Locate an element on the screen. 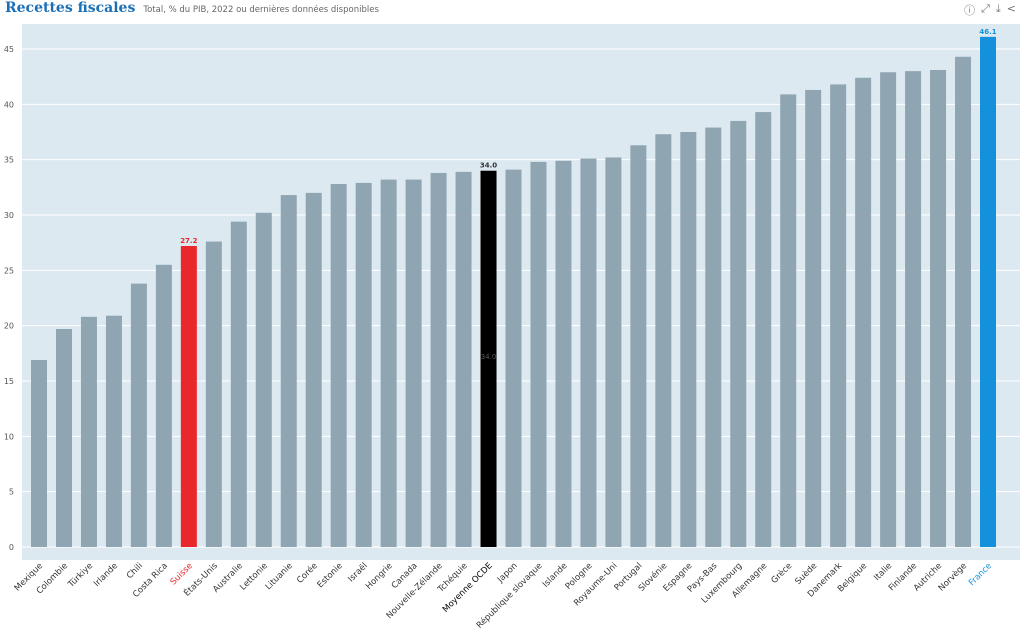 This screenshot has width=1022, height=634. y-tick-label: 25 is located at coordinates (9, 270).